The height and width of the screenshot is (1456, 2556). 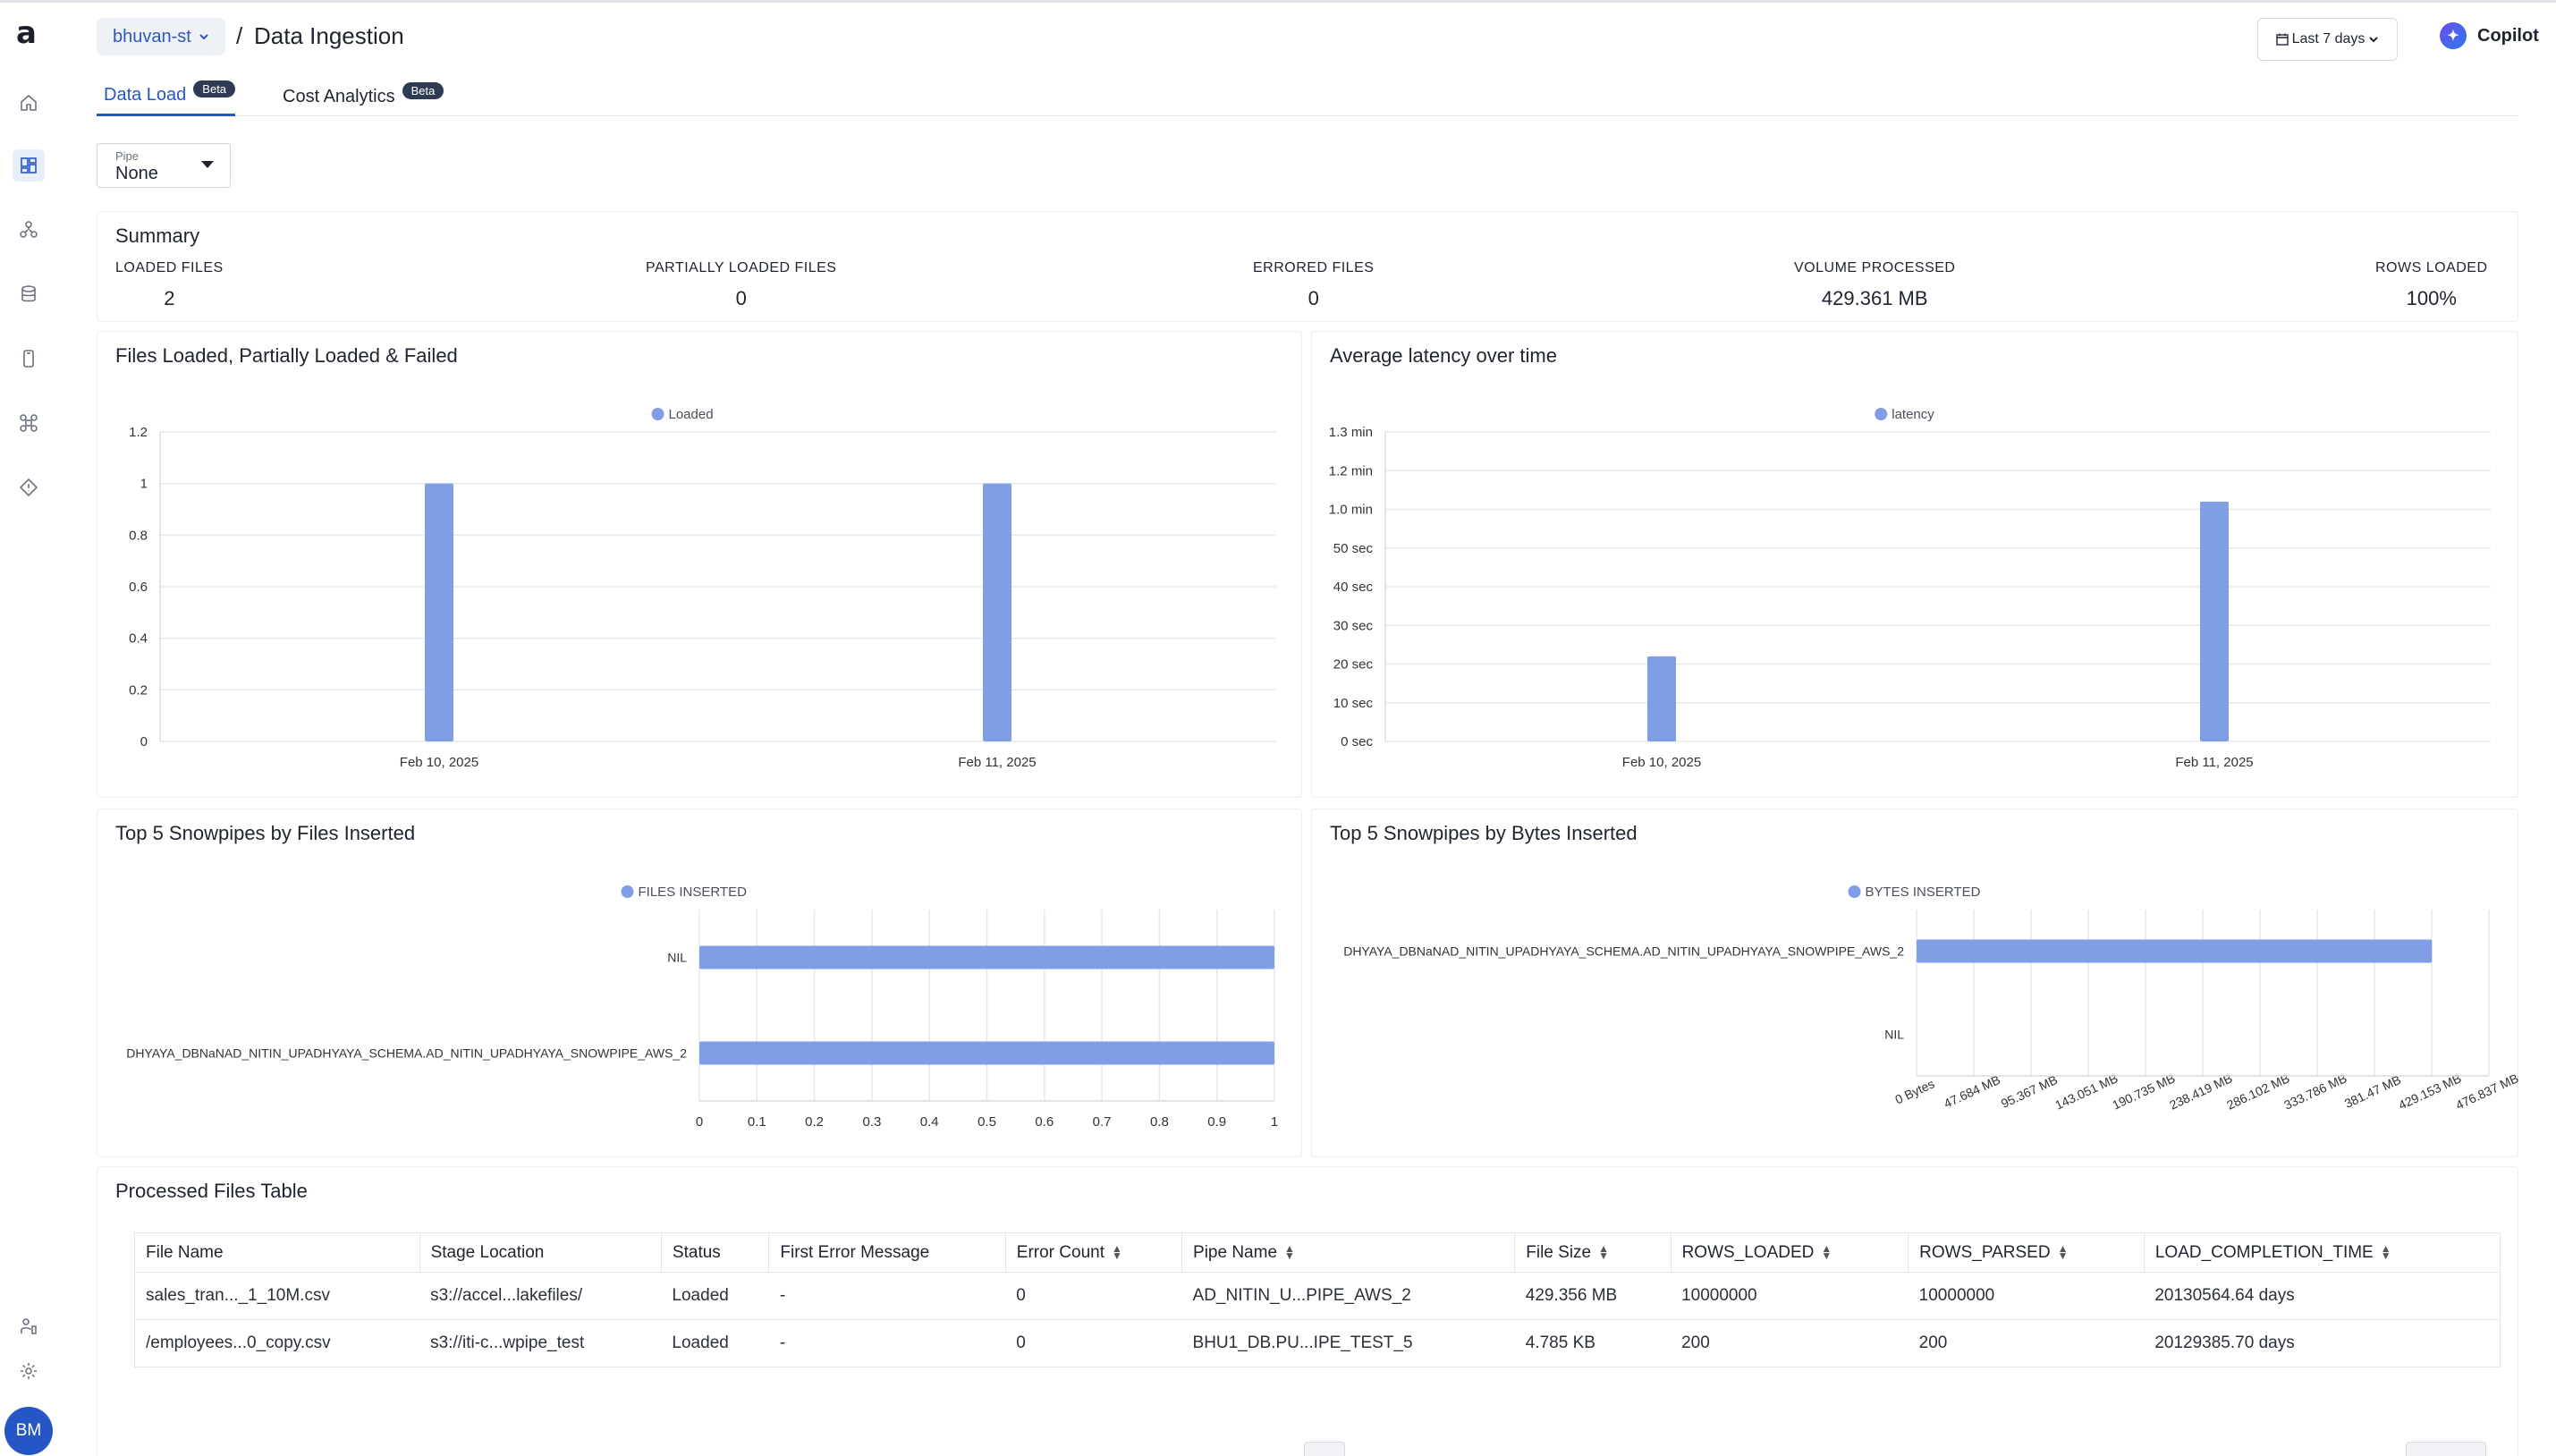 What do you see at coordinates (166, 96) in the screenshot?
I see `tab-data-load: Data Load Beta` at bounding box center [166, 96].